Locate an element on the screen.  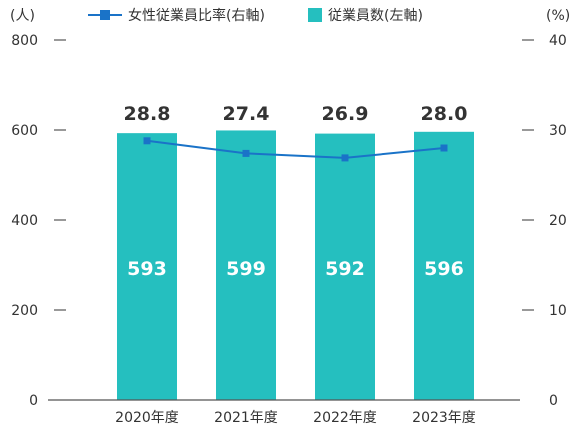
bar-value-label: 596 is located at coordinates (444, 269).